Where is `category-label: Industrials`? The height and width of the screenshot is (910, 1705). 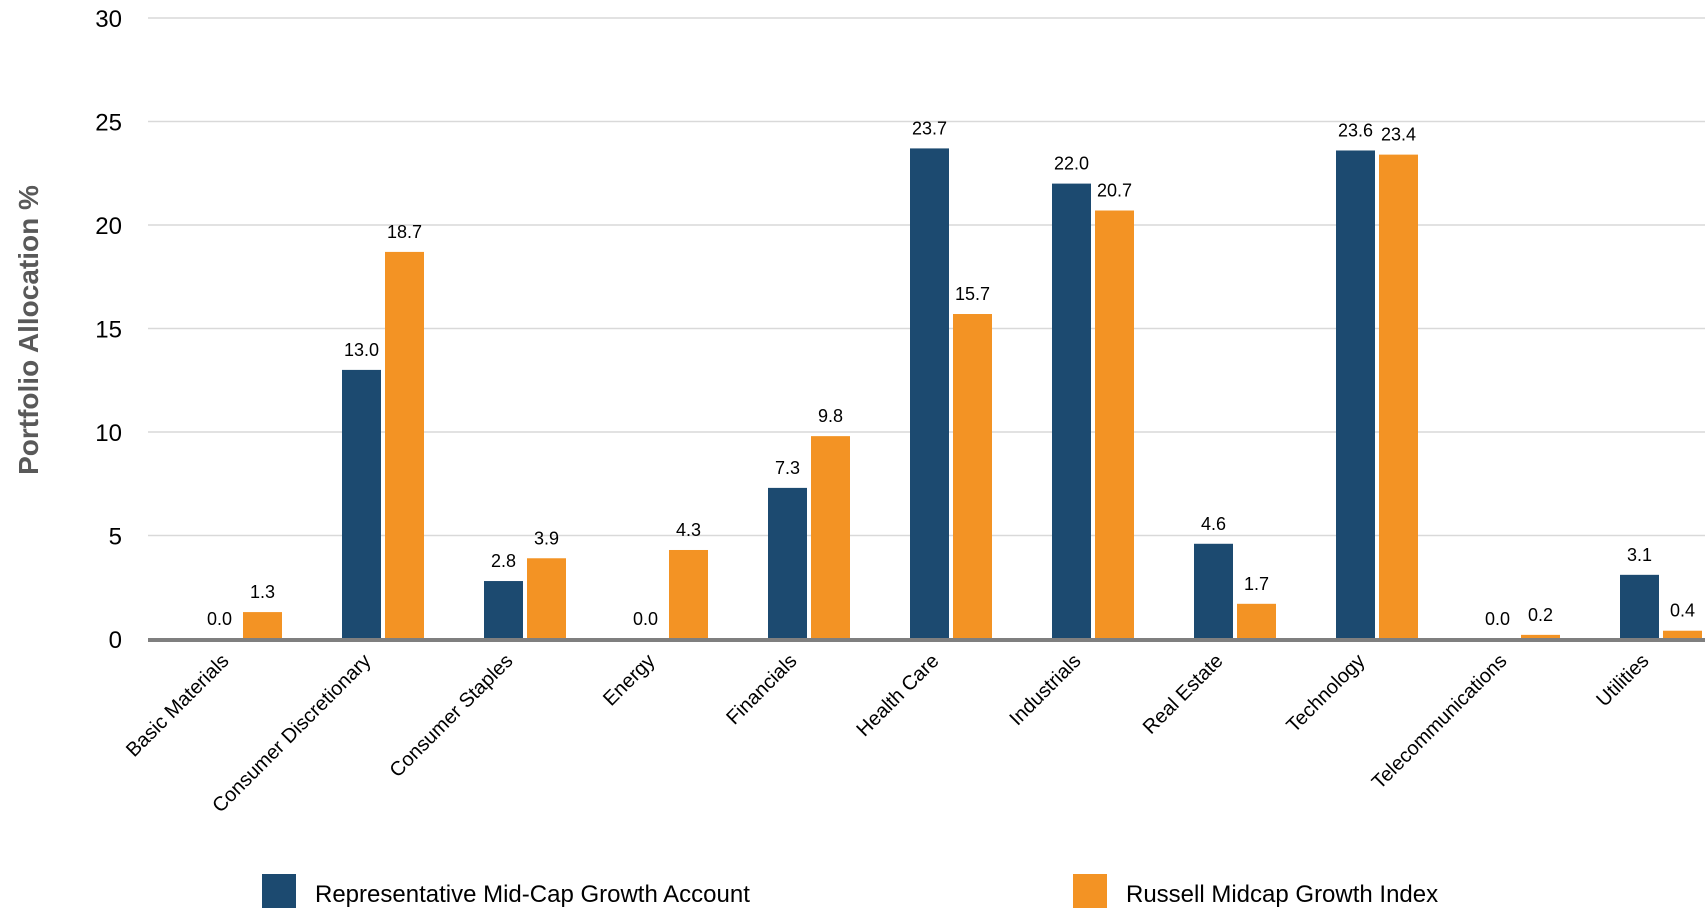
category-label: Industrials is located at coordinates (1046, 690).